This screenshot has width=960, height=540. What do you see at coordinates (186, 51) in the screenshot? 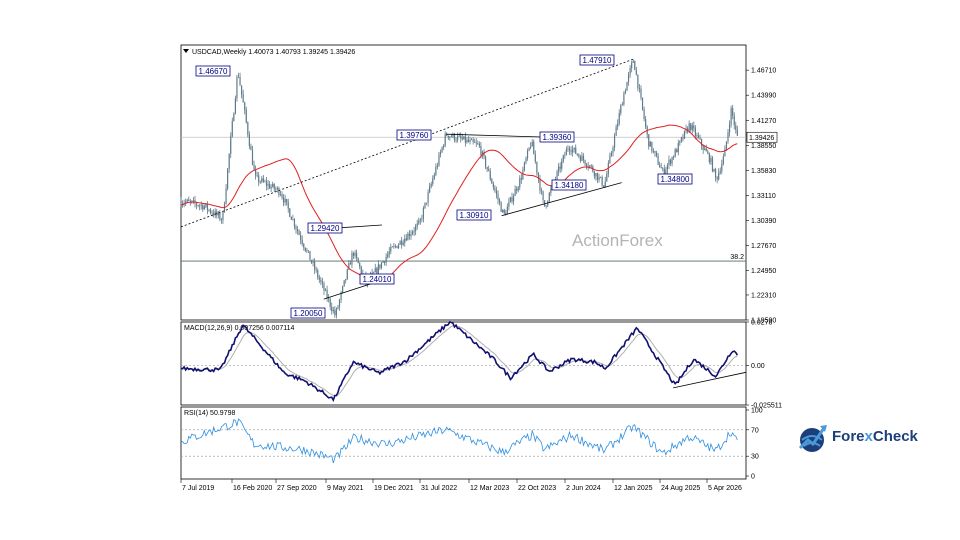
I see `collapse-triangle-icon` at bounding box center [186, 51].